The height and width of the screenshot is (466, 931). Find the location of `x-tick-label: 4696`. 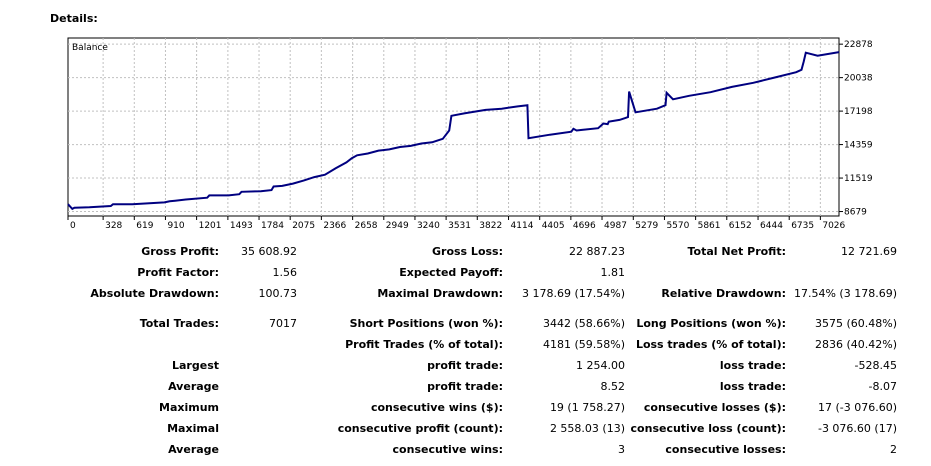

x-tick-label: 4696 is located at coordinates (584, 226).